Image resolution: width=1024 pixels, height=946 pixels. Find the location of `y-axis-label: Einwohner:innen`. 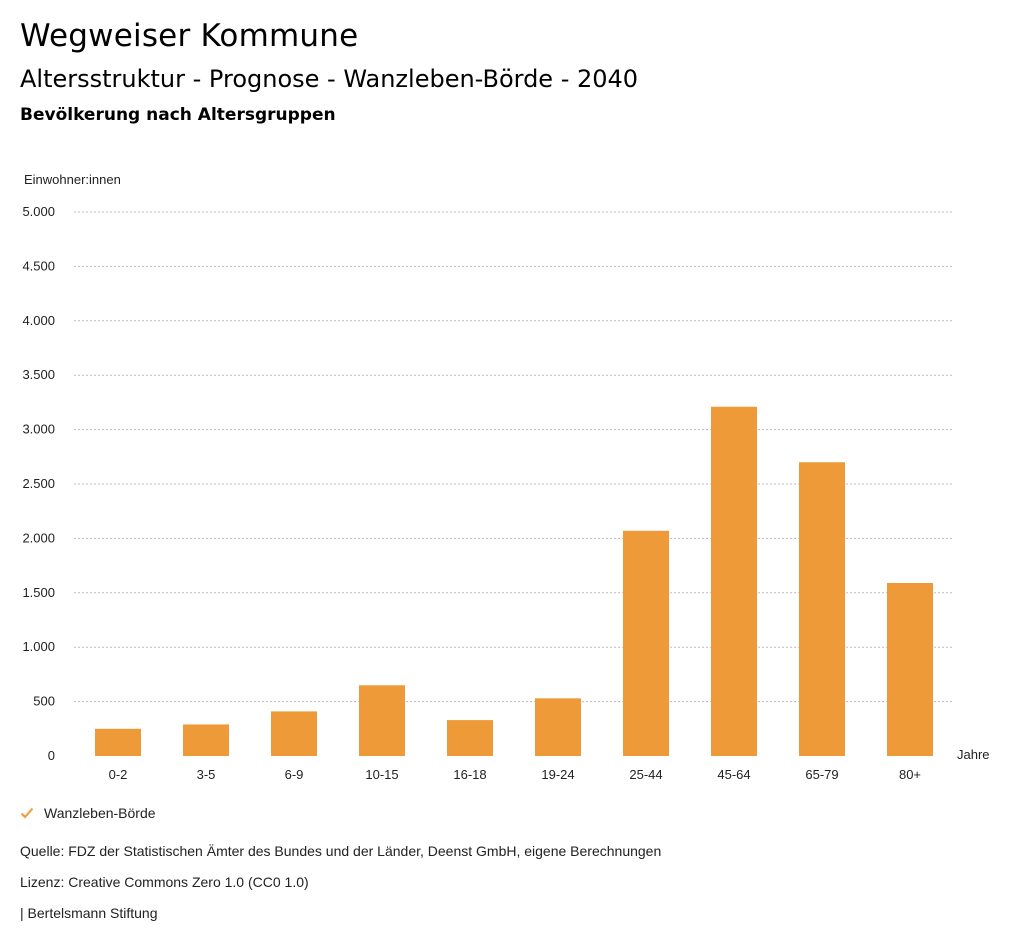

y-axis-label: Einwohner:innen is located at coordinates (72, 179).